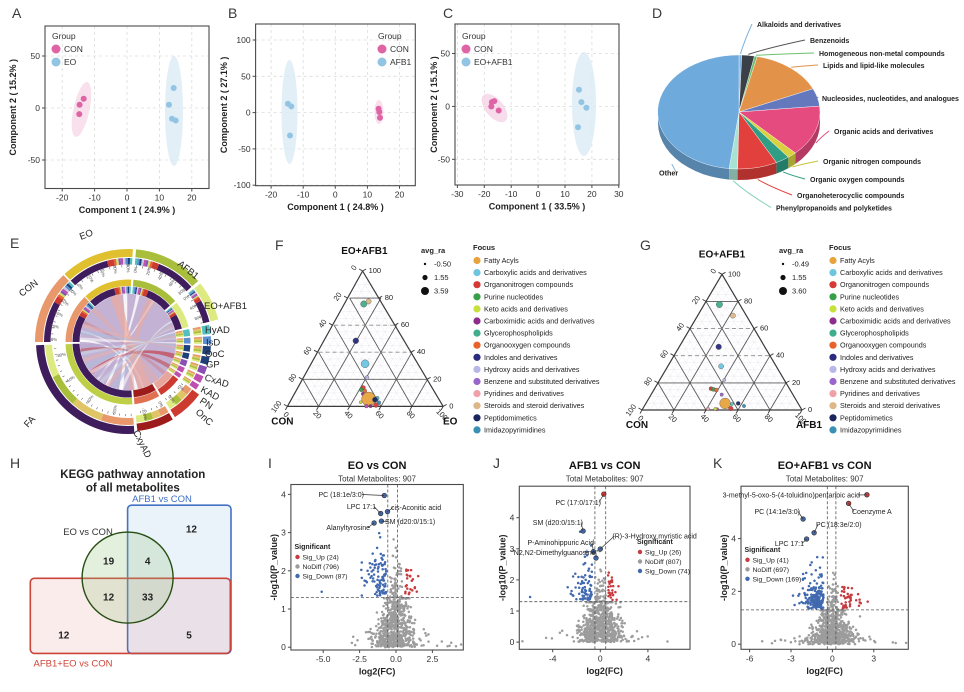  What do you see at coordinates (377, 479) in the screenshot?
I see `svg-text: Total Metabolites: 907` at bounding box center [377, 479].